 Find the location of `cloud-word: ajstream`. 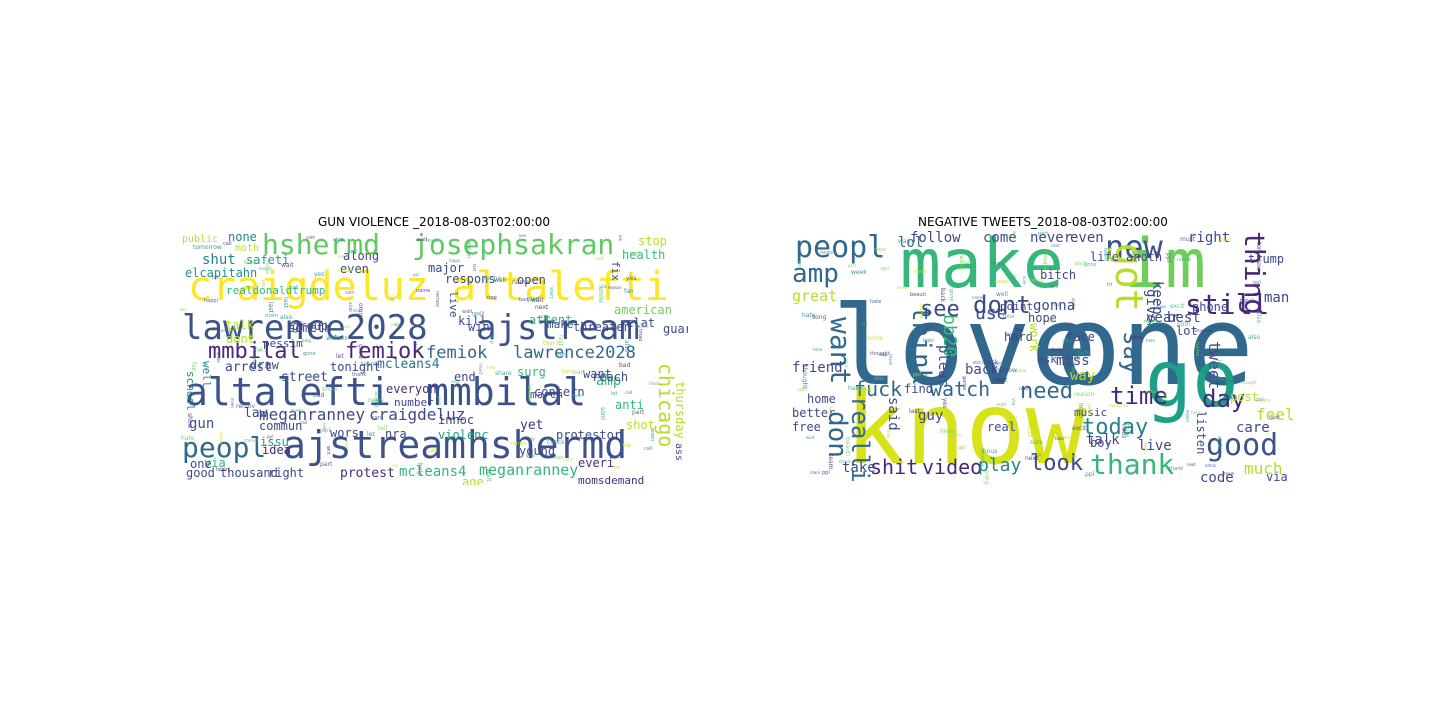

cloud-word: ajstream is located at coordinates (375, 445).